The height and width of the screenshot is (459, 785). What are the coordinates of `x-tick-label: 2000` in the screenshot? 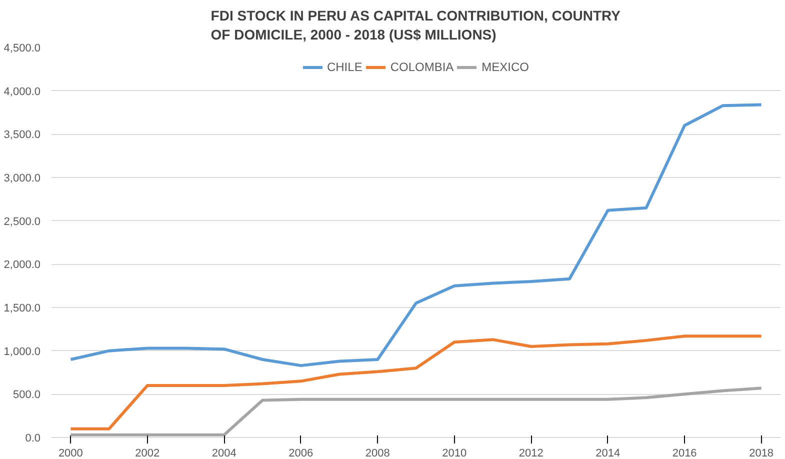 It's located at (70, 453).